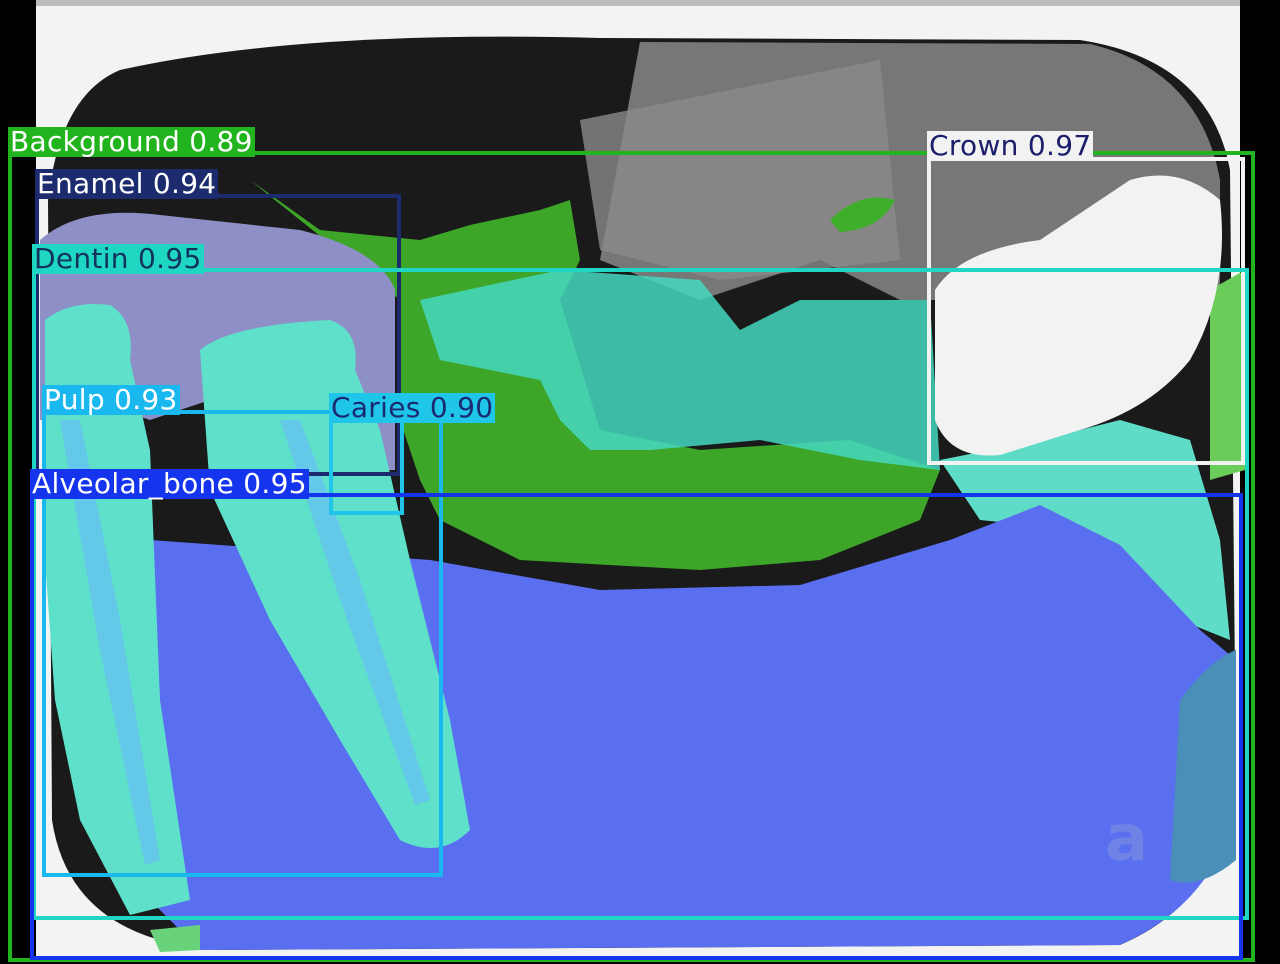  I want to click on dentin-mask-middle, so click(680, 370).